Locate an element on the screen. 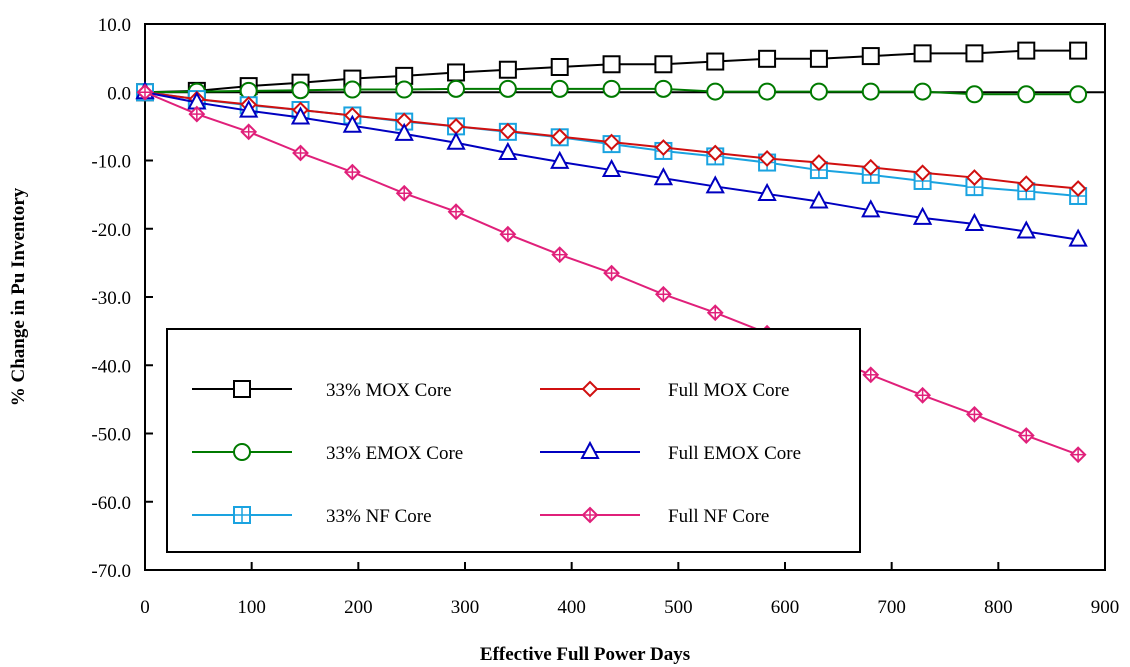  legend-label: 33% EMOX Core is located at coordinates (394, 453).